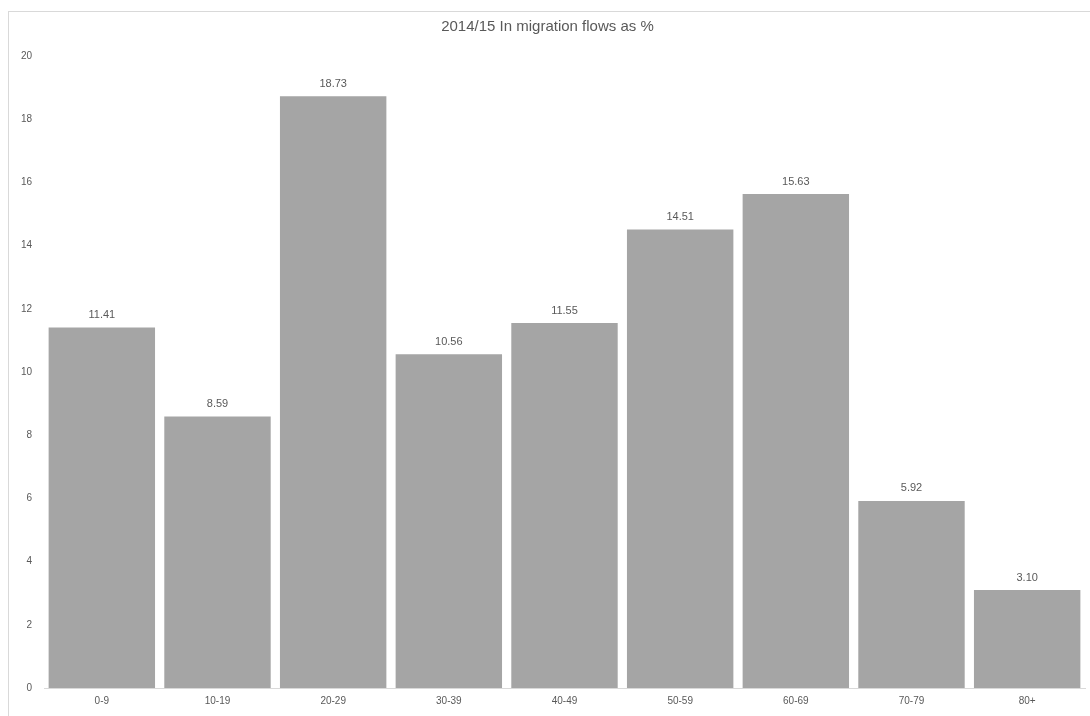  What do you see at coordinates (102, 313) in the screenshot?
I see `data-label: 11.41` at bounding box center [102, 313].